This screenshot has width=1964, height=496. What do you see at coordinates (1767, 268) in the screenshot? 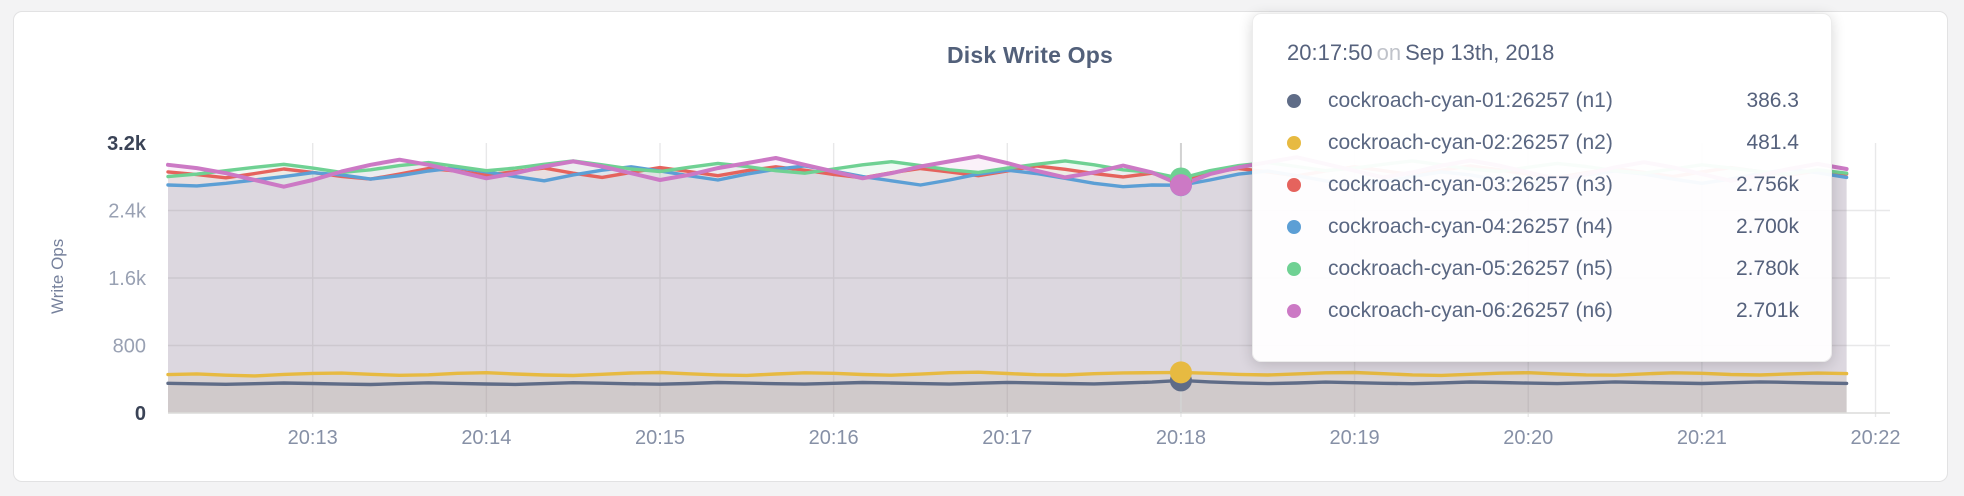
I see `legend-series-value: 2.780k` at bounding box center [1767, 268].